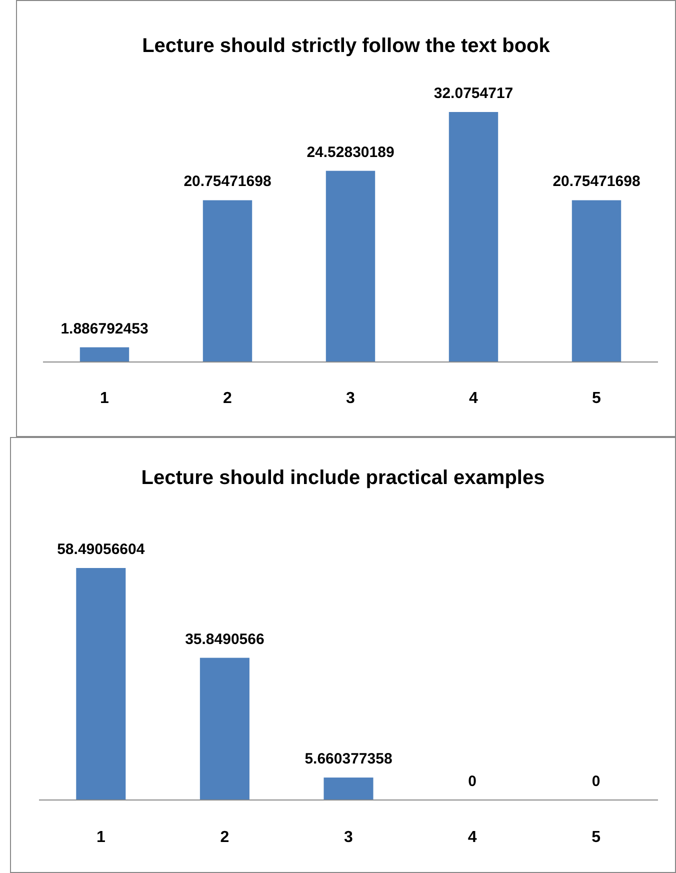  Describe the element at coordinates (474, 93) in the screenshot. I see `data-label: 32.0754717` at that location.